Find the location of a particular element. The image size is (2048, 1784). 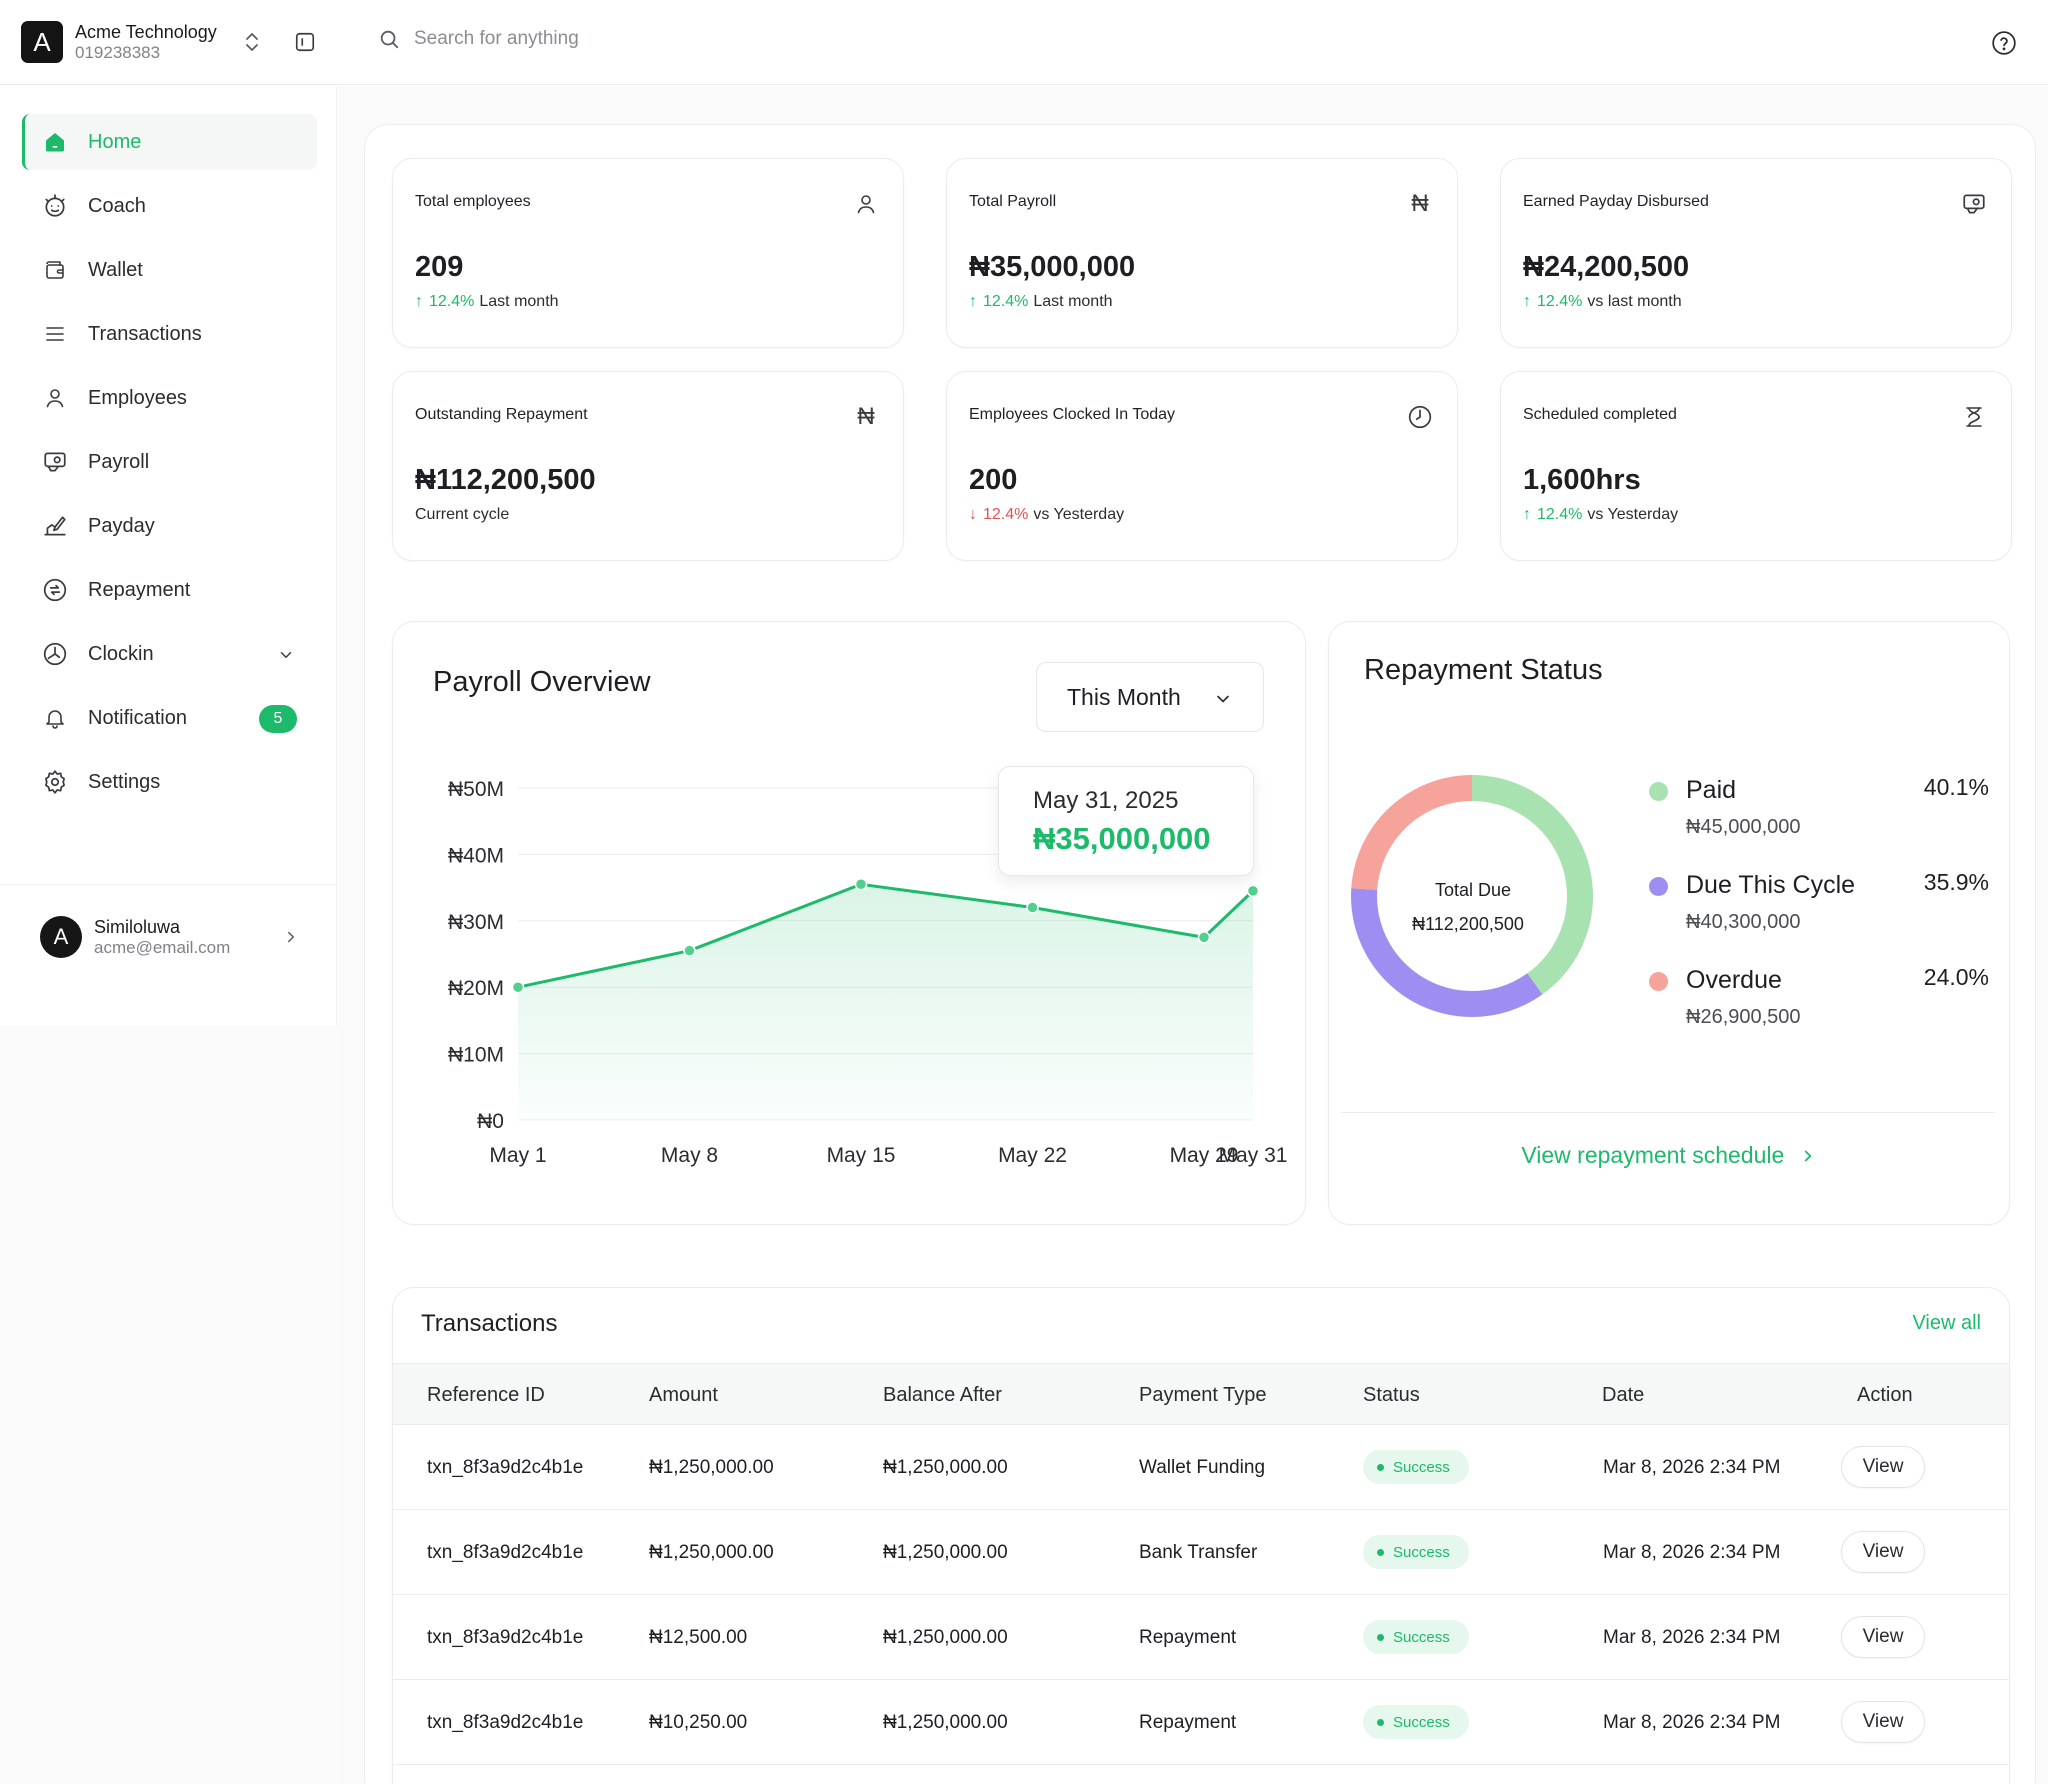

sidebar-item-settings: Settings is located at coordinates (169, 782).